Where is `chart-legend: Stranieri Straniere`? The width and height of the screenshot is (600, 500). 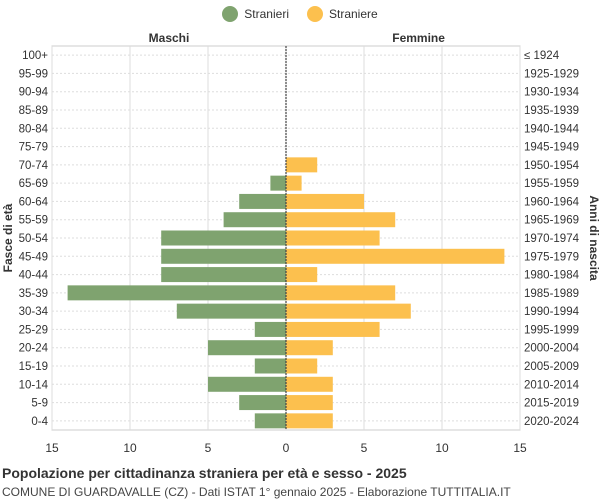 chart-legend: Stranieri Straniere is located at coordinates (300, 14).